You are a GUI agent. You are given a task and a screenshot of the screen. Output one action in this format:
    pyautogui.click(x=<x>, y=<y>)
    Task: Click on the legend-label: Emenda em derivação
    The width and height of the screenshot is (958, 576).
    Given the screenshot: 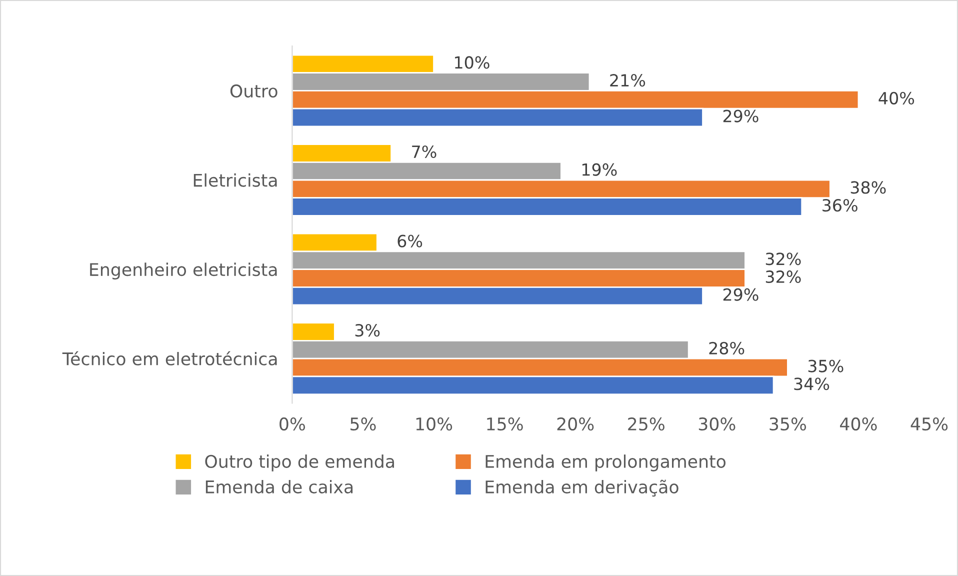 What is the action you would take?
    pyautogui.click(x=582, y=488)
    